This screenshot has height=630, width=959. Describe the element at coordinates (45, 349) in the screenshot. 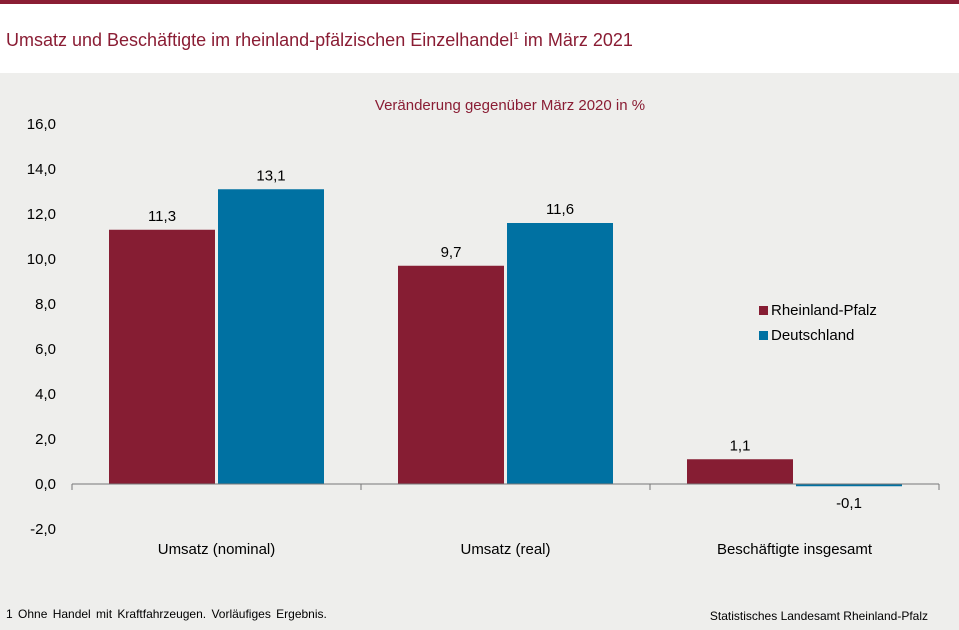

I see `y-tick-label: 6,0` at that location.